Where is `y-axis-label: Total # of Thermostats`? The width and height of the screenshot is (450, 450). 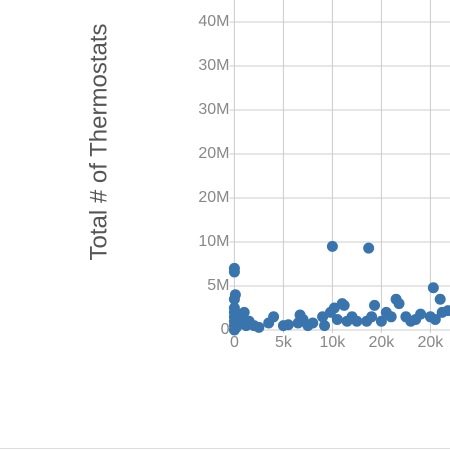
y-axis-label: Total # of Thermostats is located at coordinates (98, 142).